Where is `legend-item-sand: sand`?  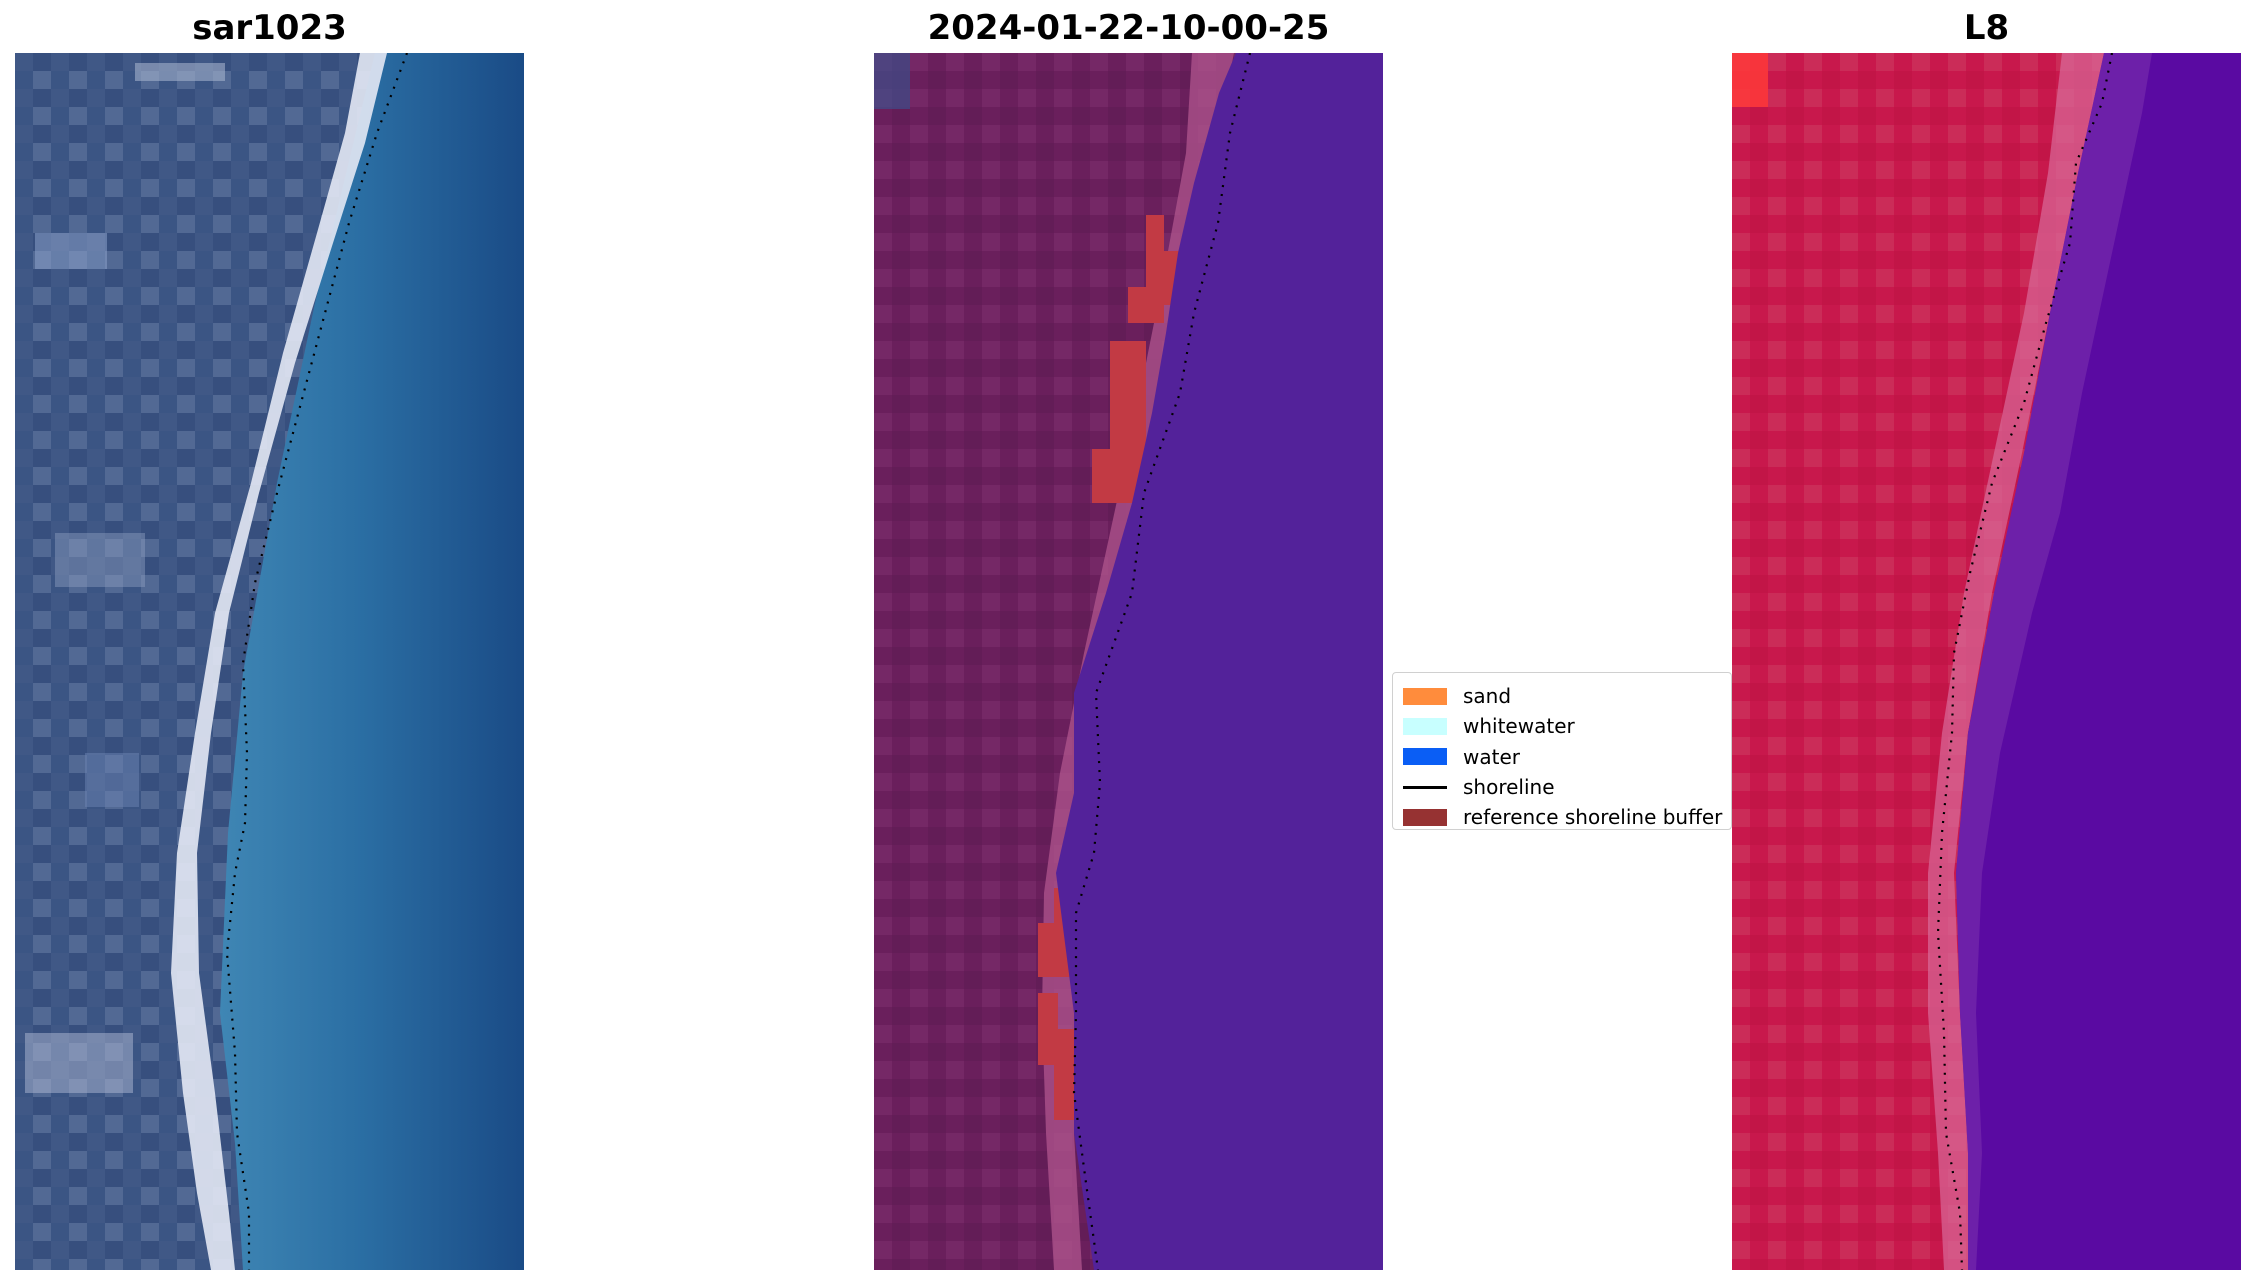 legend-item-sand: sand is located at coordinates (1567, 696).